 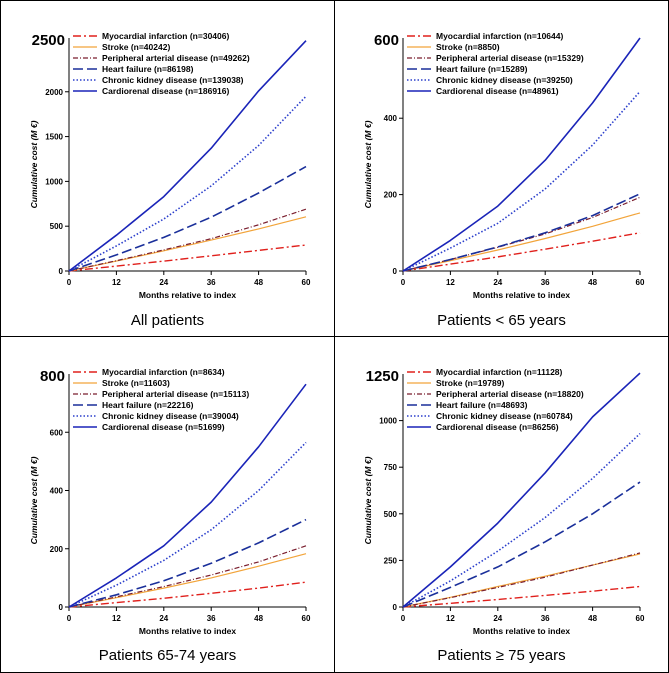 What do you see at coordinates (510, 58) in the screenshot?
I see `legend-label: Peripheral arterial disease (n=15329)` at bounding box center [510, 58].